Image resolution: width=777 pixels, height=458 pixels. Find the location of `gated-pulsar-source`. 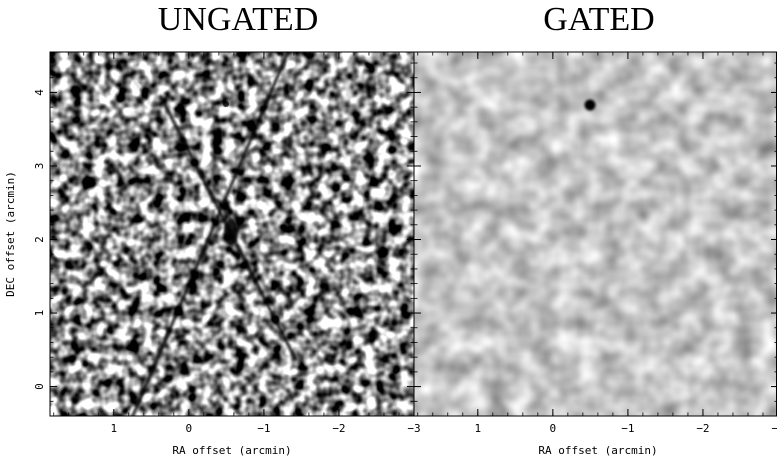

gated-pulsar-source is located at coordinates (590, 105).